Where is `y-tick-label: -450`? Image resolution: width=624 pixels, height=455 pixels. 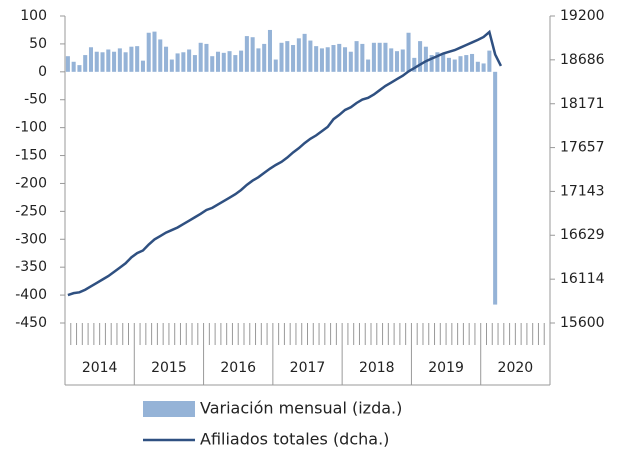
y-tick-label: -450 is located at coordinates (31, 323).